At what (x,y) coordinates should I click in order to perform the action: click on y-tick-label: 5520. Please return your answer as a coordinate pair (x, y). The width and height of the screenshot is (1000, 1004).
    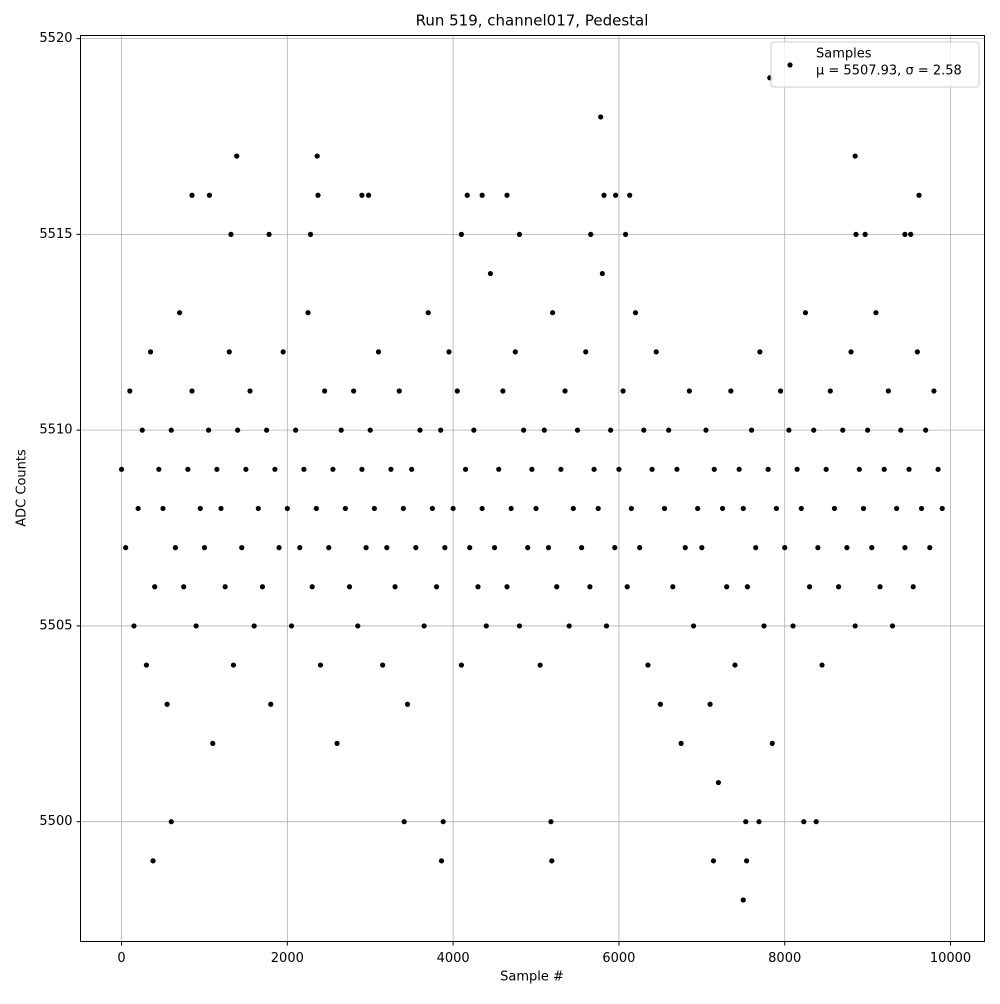
    Looking at the image, I should click on (55, 38).